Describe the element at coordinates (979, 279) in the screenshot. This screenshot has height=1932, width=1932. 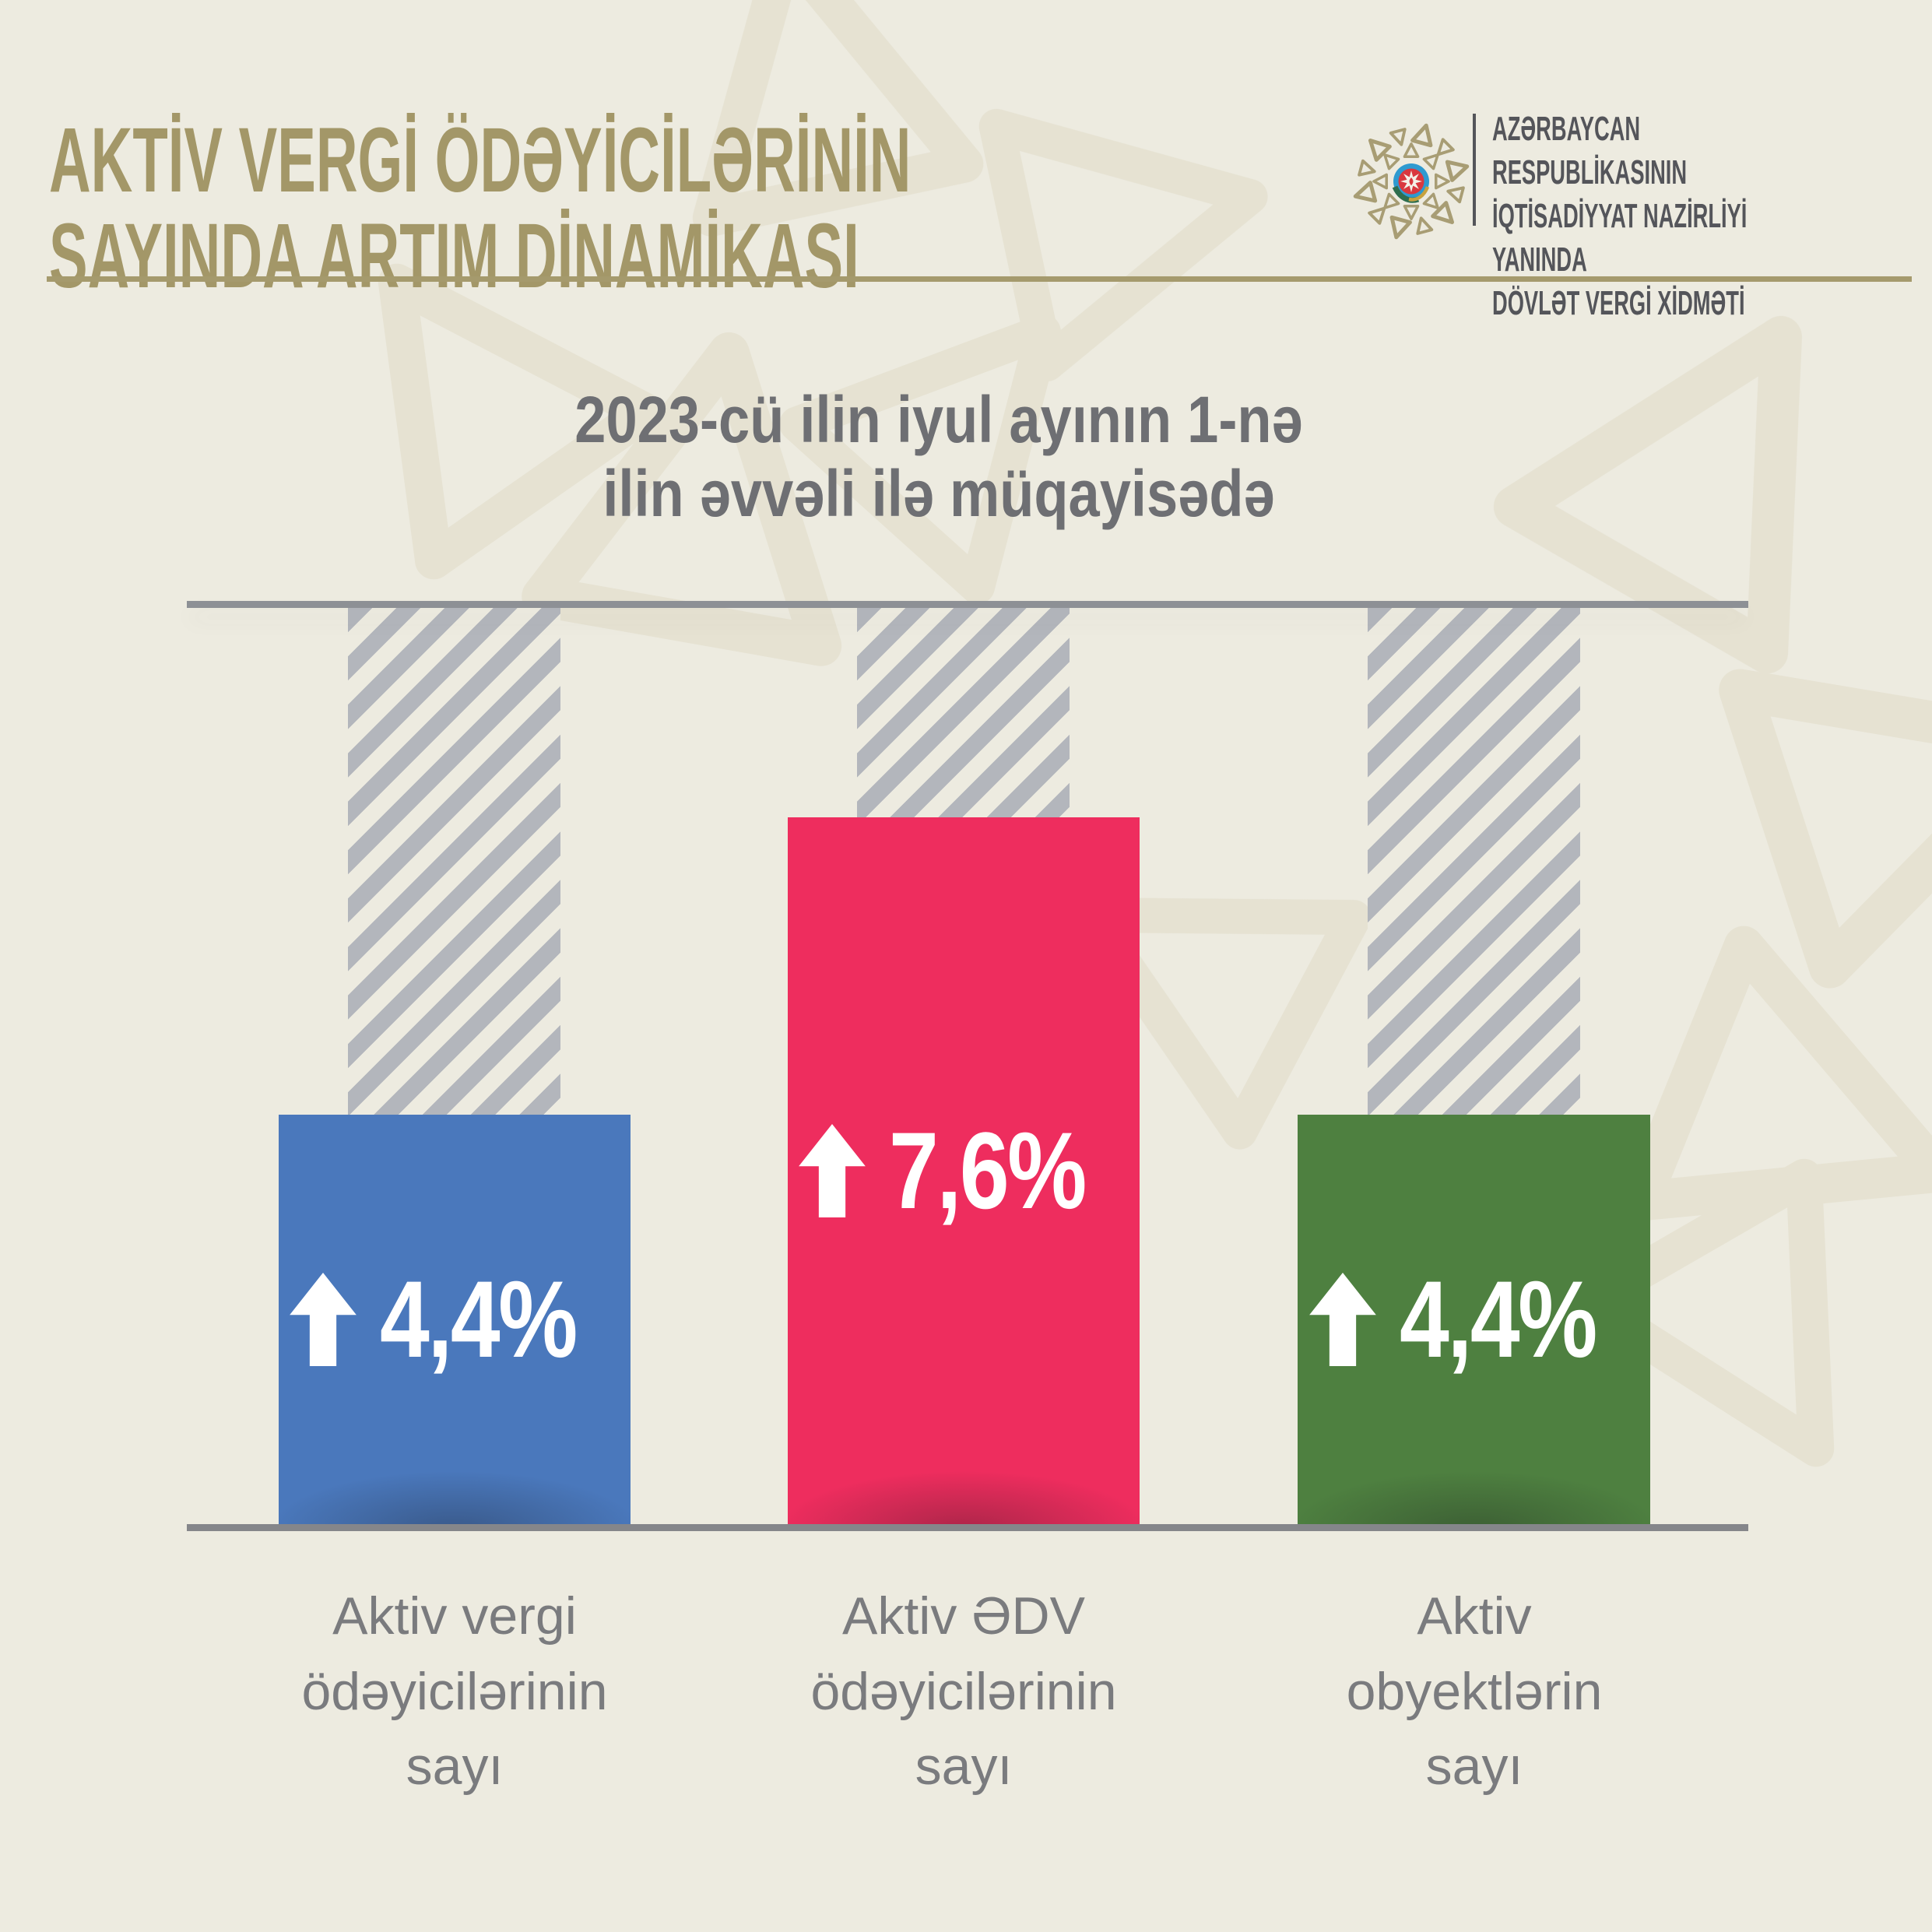
I see `title-divider-line` at that location.